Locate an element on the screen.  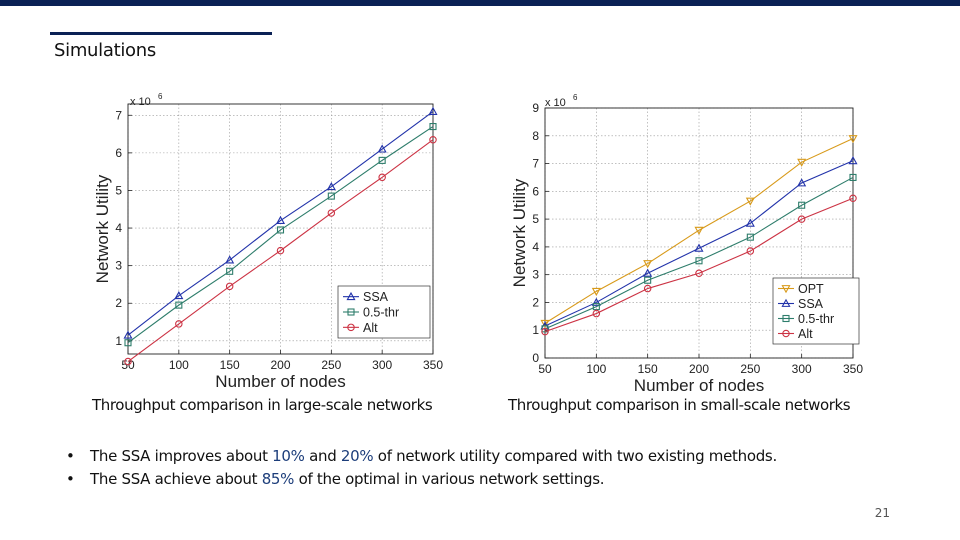
y-tick-label: 9 is located at coordinates (535, 108).